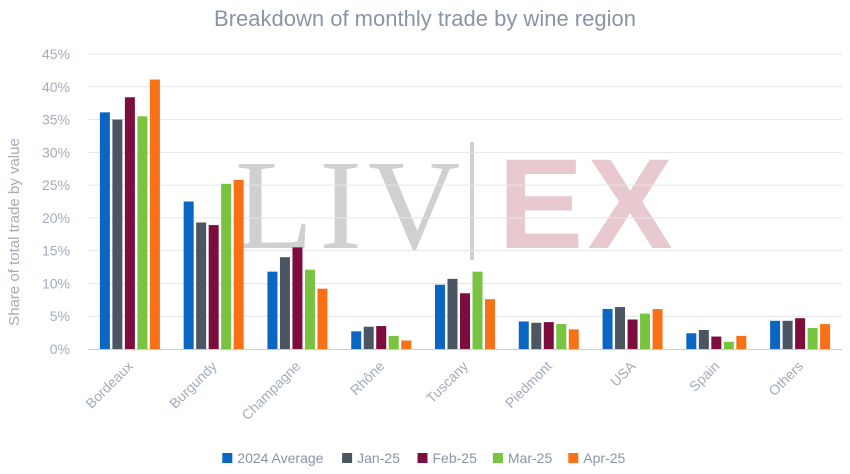  I want to click on legend-label: 2024 Average, so click(280, 458).